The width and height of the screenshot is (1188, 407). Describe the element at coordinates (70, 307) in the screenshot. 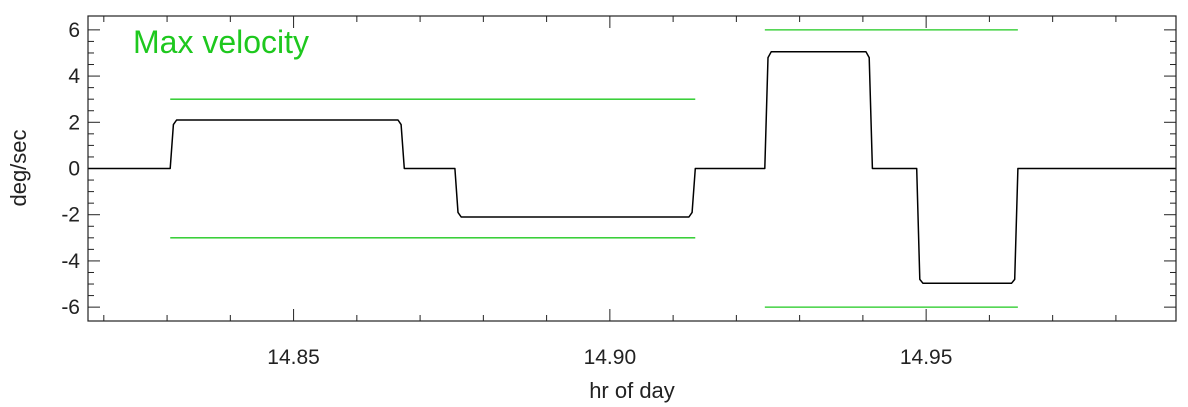

I see `y-tick-label: -6` at that location.